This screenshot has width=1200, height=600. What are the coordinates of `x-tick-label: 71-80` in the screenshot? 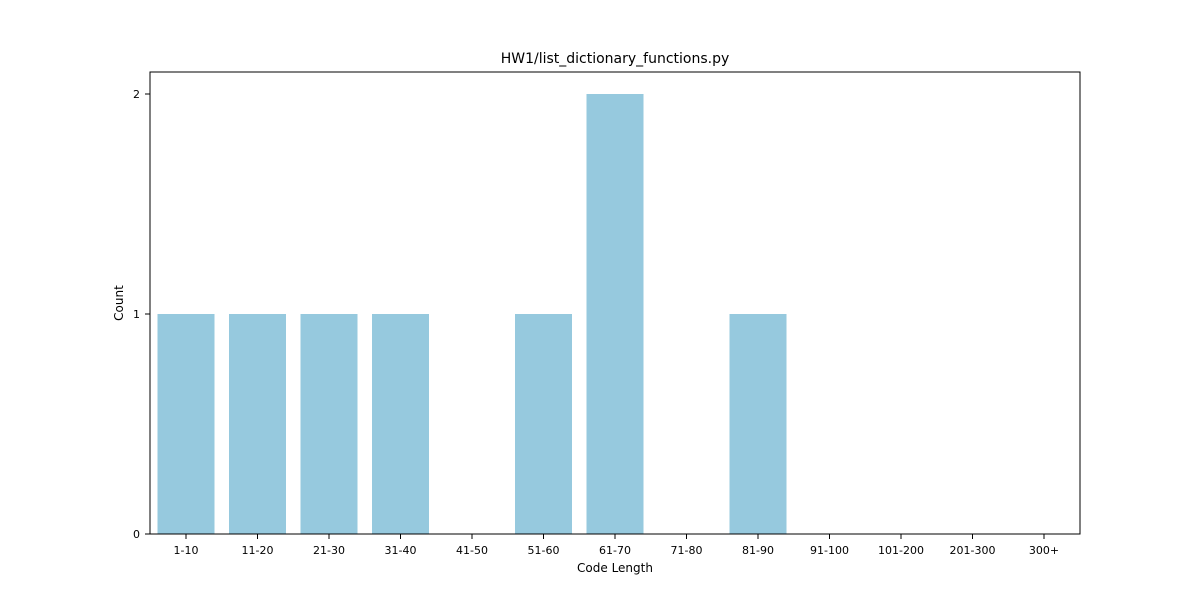 It's located at (687, 550).